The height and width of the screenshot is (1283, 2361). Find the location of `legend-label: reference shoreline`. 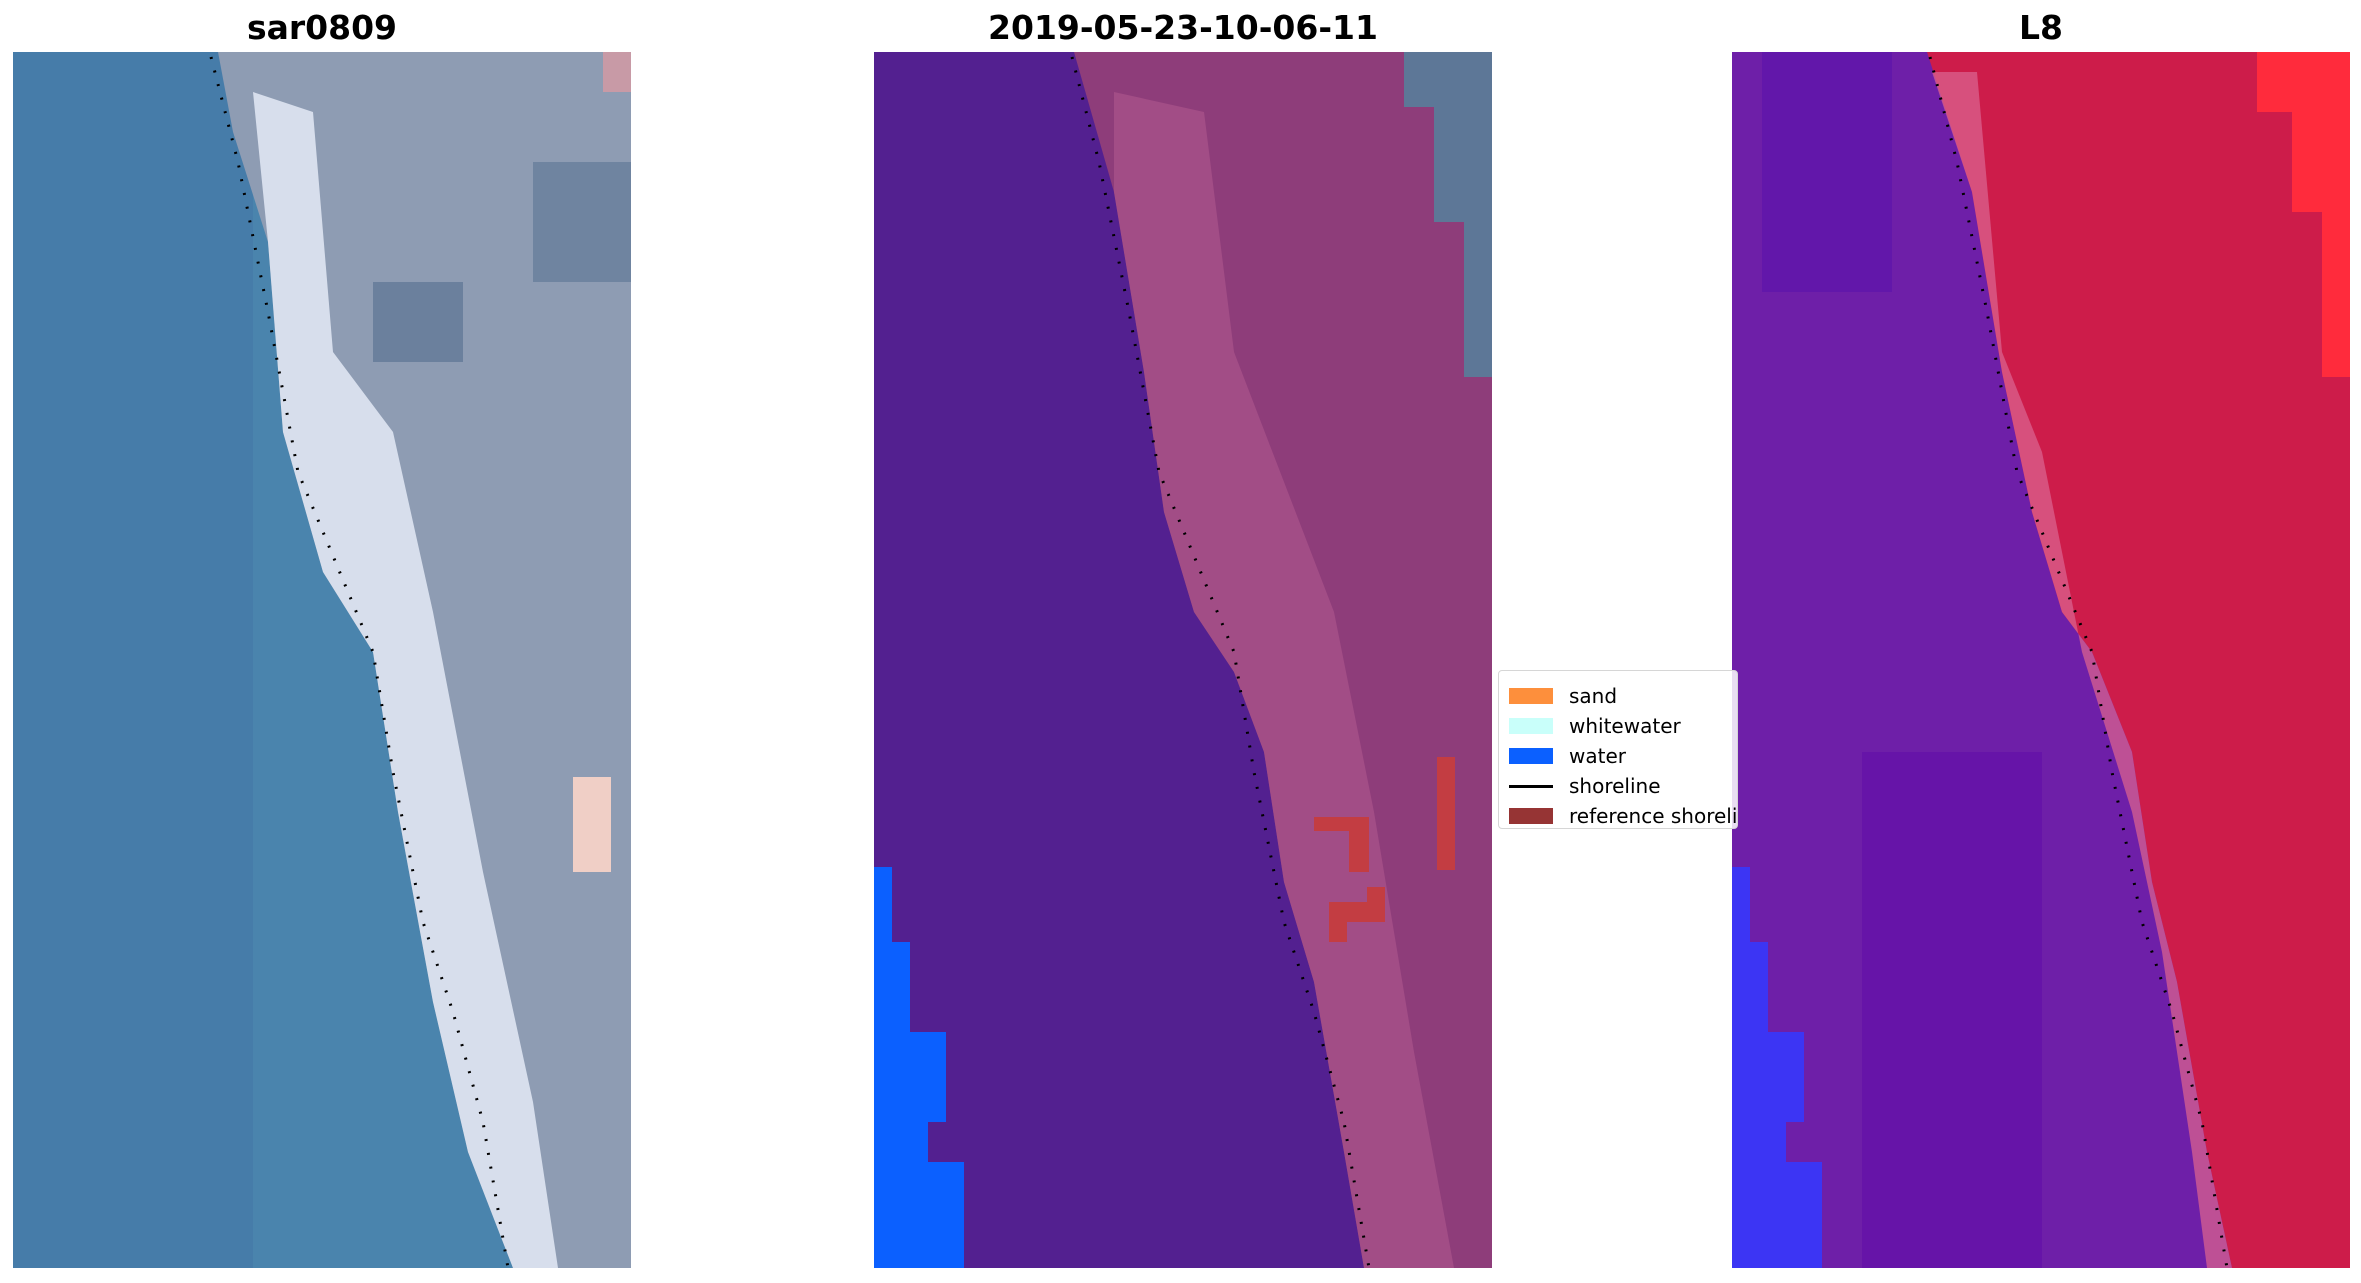

legend-label: reference shoreline is located at coordinates (1653, 816).